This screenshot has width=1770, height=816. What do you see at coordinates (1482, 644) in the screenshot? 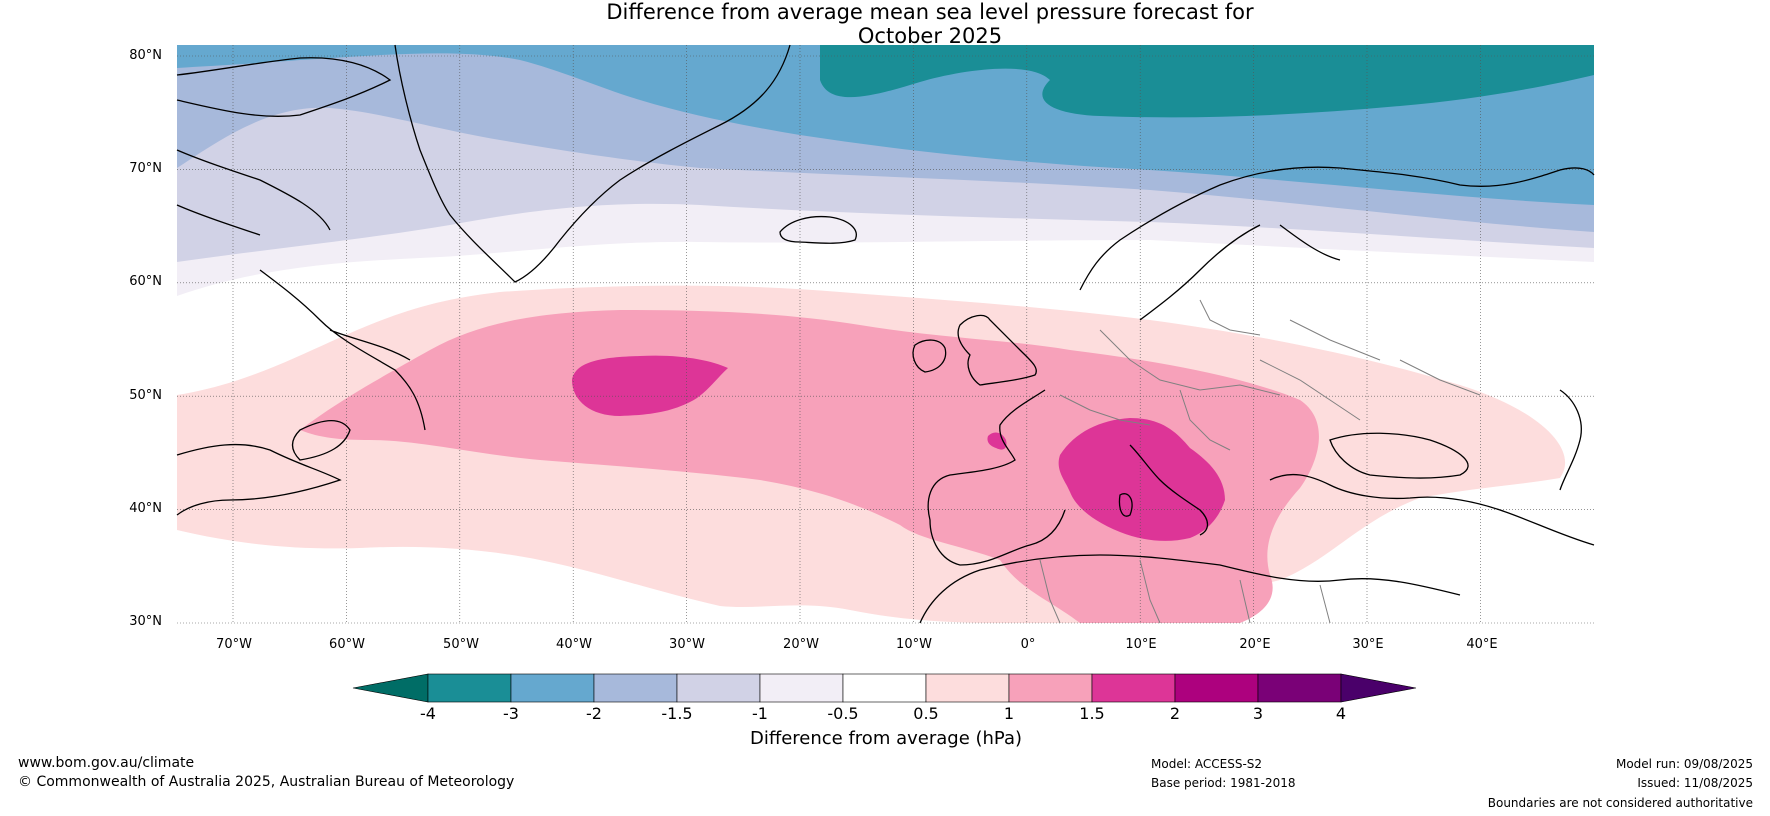
I see `lon-label-40e: 40°E` at bounding box center [1482, 644].